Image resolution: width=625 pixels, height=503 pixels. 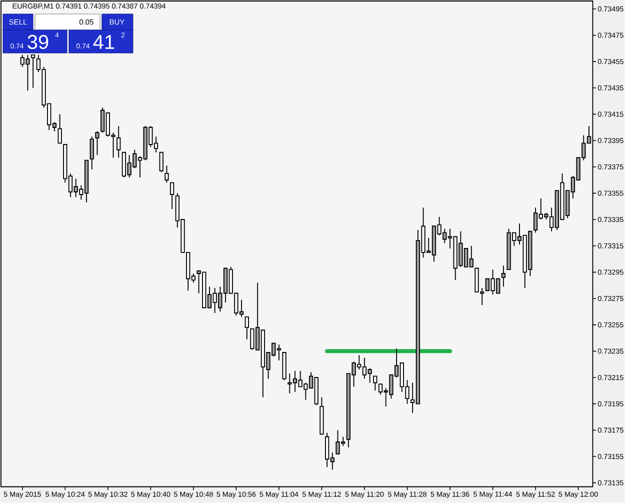 I want to click on annotation: 41, so click(x=103, y=42).